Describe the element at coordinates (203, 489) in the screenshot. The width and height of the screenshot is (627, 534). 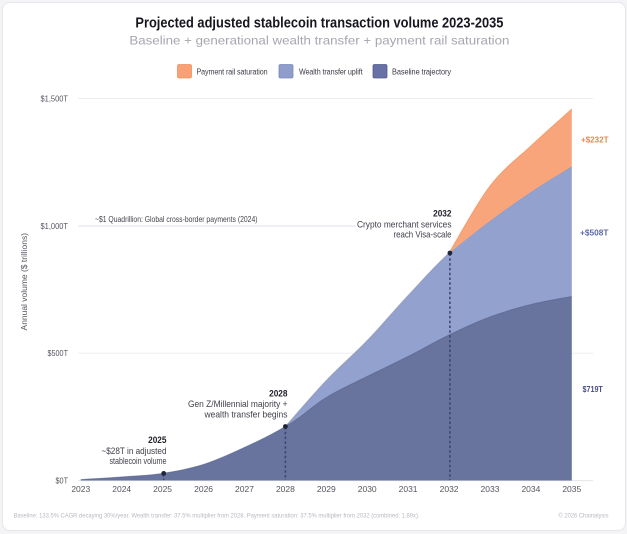
I see `svg-text: 2026` at that location.